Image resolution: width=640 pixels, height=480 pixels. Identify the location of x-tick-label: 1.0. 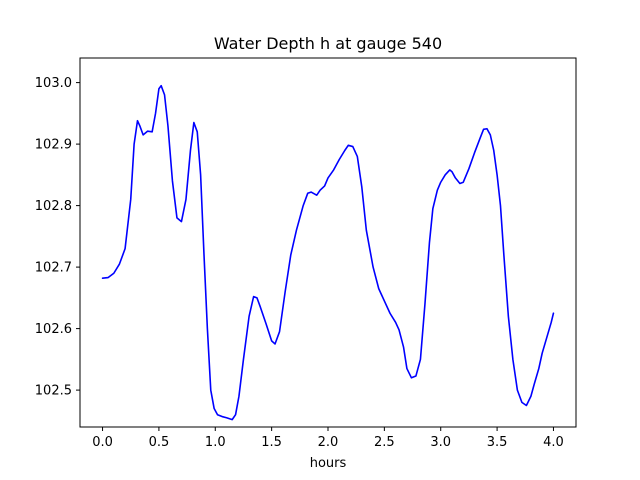
(215, 442).